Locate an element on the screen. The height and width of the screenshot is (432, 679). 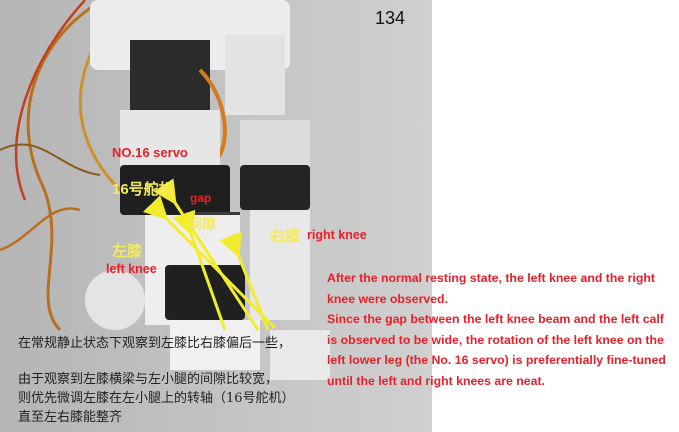
chinese-text-line-1: 在常规静止状态下观察到左膝比右膝偏后一些， is located at coordinates (155, 343).